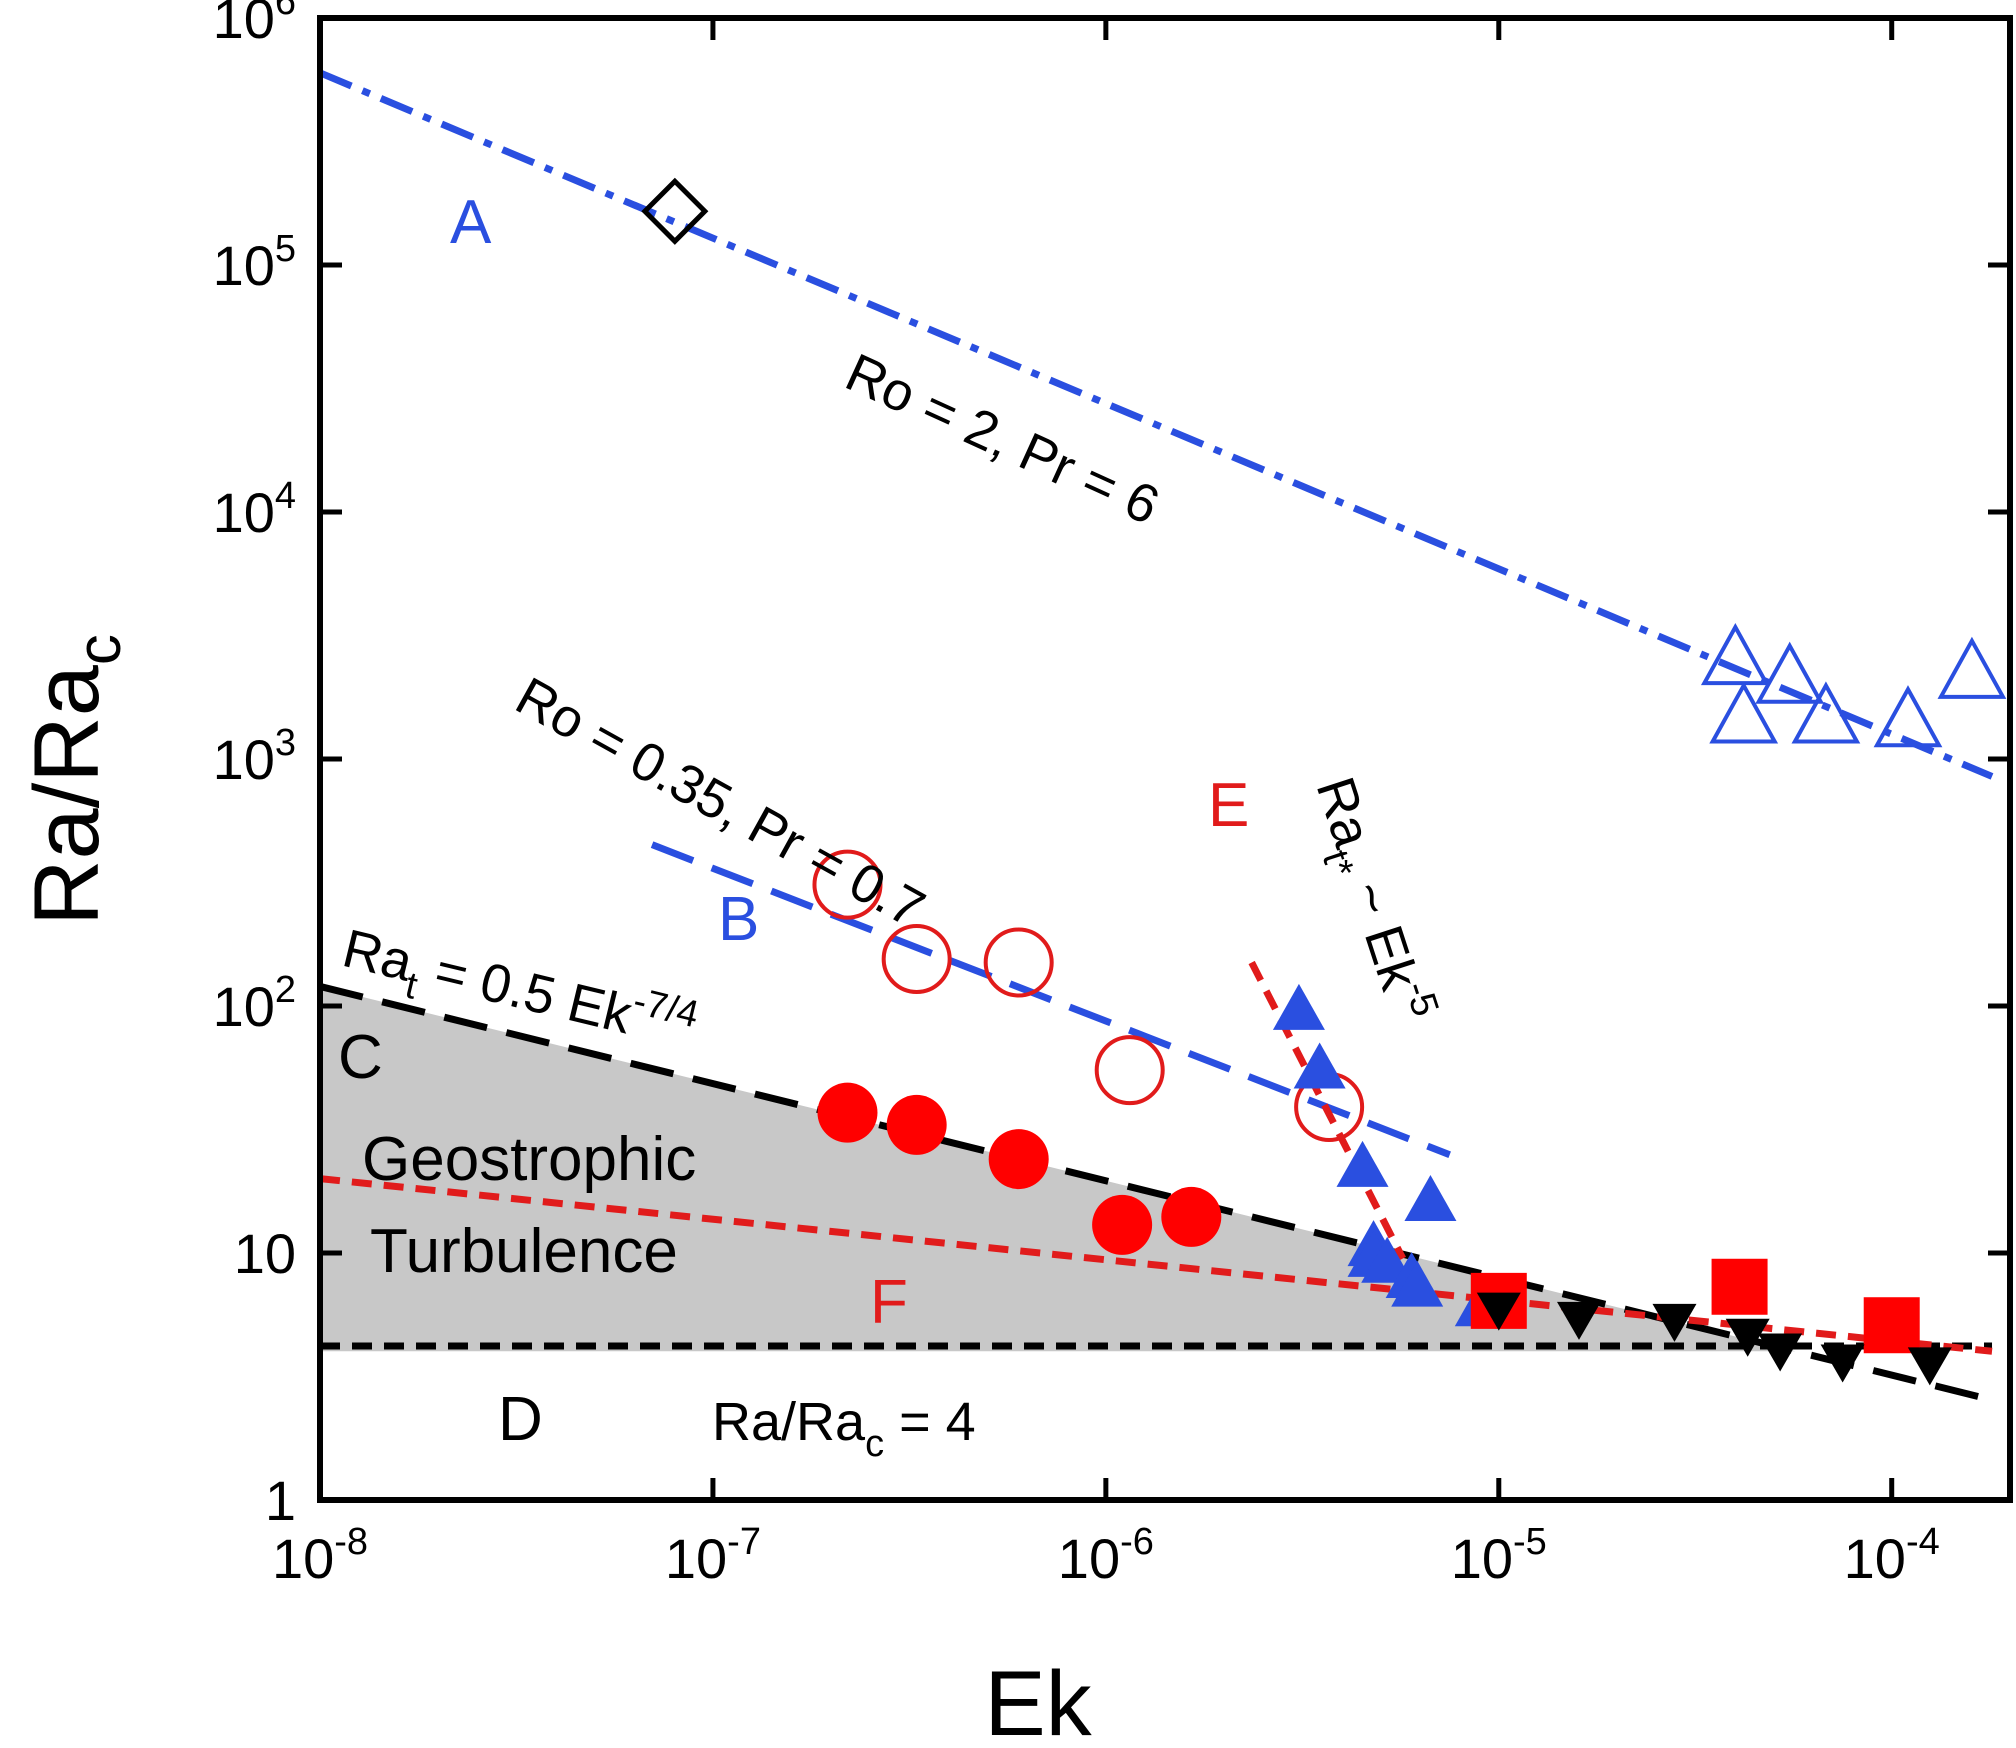 The height and width of the screenshot is (1748, 2016). I want to click on line-d-equation: Ra/Rac = 4, so click(844, 1428).